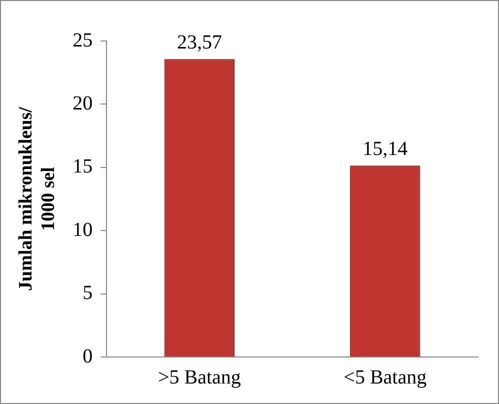 Image resolution: width=499 pixels, height=404 pixels. Describe the element at coordinates (385, 149) in the screenshot. I see `data-label: 15,14` at that location.